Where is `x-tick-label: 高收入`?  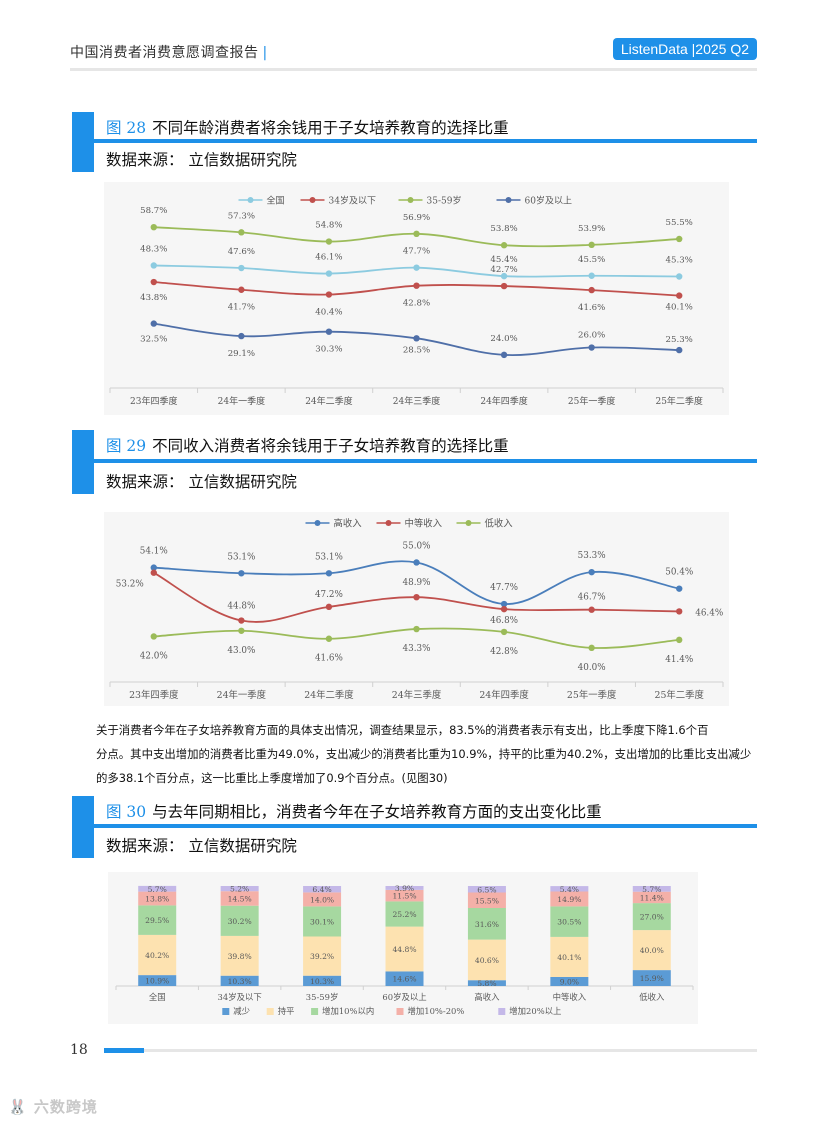
x-tick-label: 高收入 is located at coordinates (487, 997).